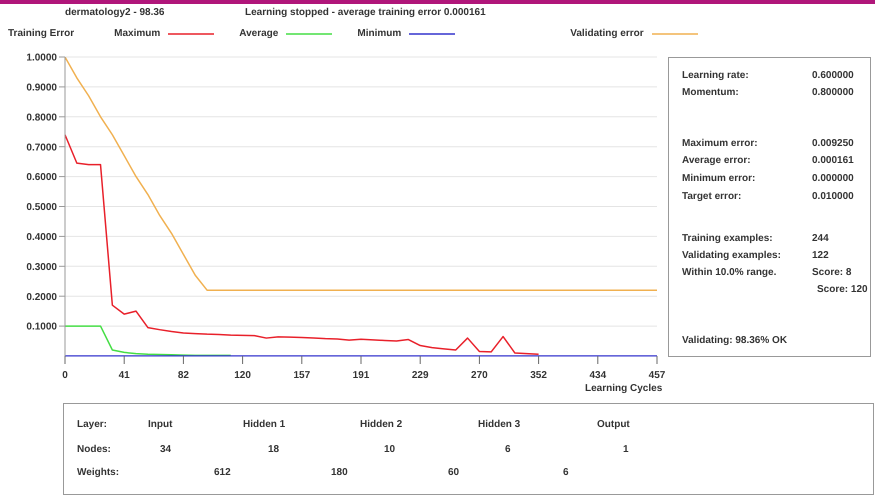  What do you see at coordinates (274, 449) in the screenshot?
I see `text: 18` at bounding box center [274, 449].